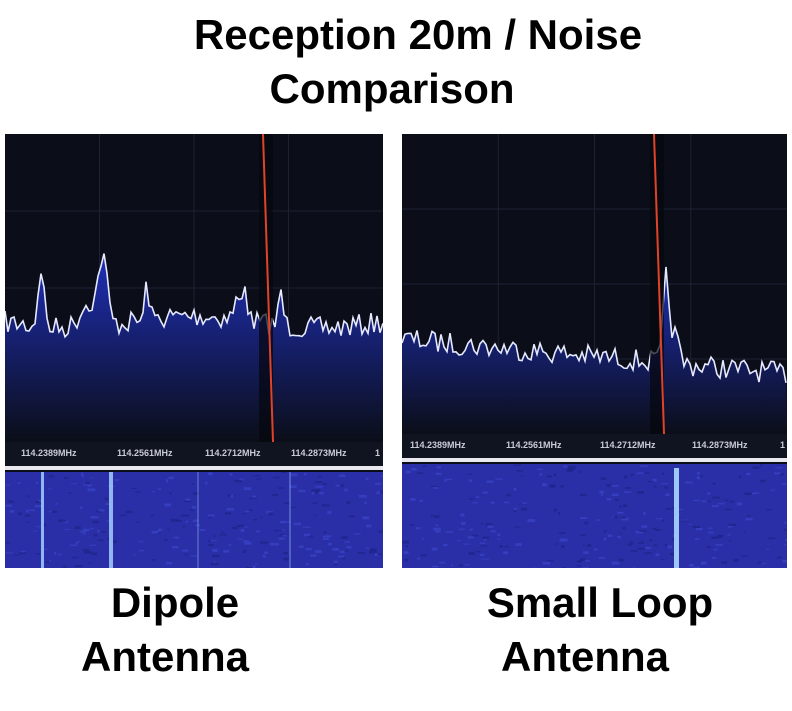  Describe the element at coordinates (534, 445) in the screenshot. I see `freq-label: 114.2561MHz` at that location.